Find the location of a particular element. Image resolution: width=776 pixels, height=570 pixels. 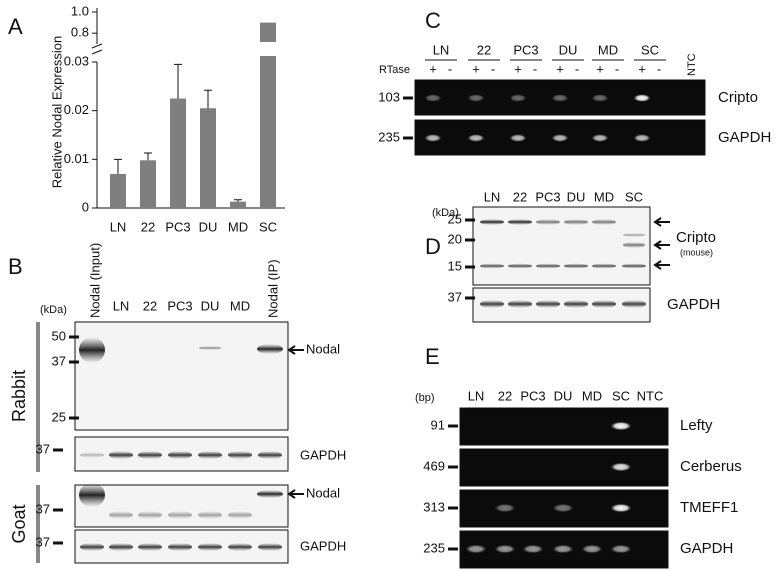

y-tick-label: 1.0 is located at coordinates (80, 10).